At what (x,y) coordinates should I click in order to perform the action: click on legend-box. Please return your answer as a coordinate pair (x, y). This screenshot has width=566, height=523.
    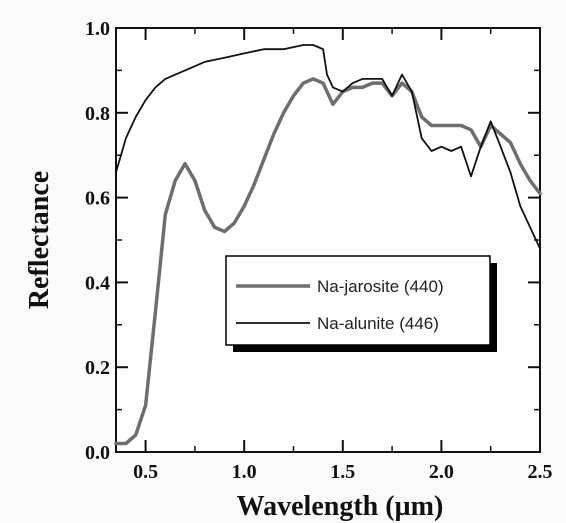
    Looking at the image, I should click on (358, 300).